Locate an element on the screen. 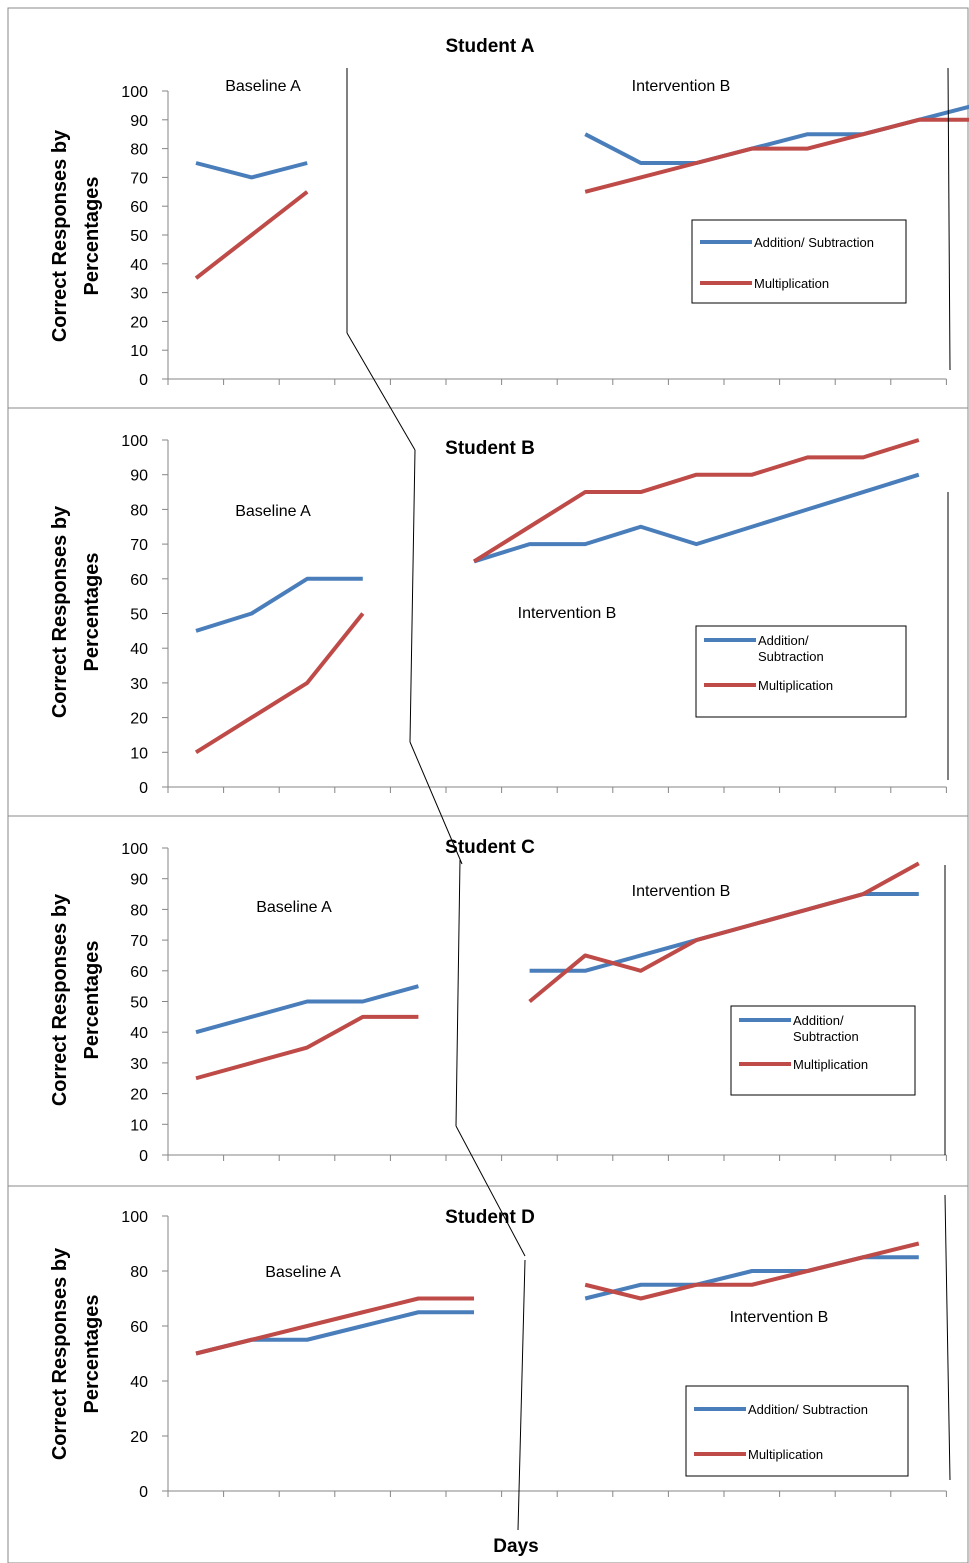 The image size is (969, 1563). chart-title: Student D is located at coordinates (490, 1217).